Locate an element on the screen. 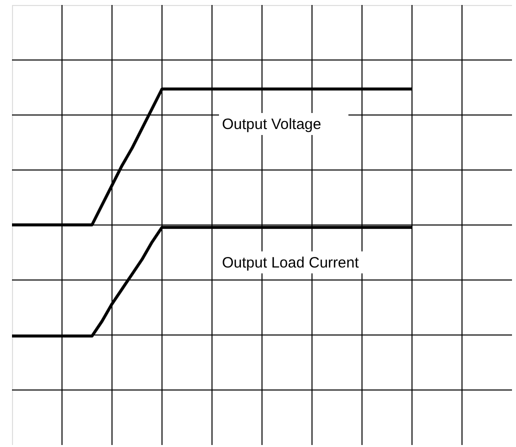 The width and height of the screenshot is (516, 447). series-label: Output Voltage is located at coordinates (272, 124).